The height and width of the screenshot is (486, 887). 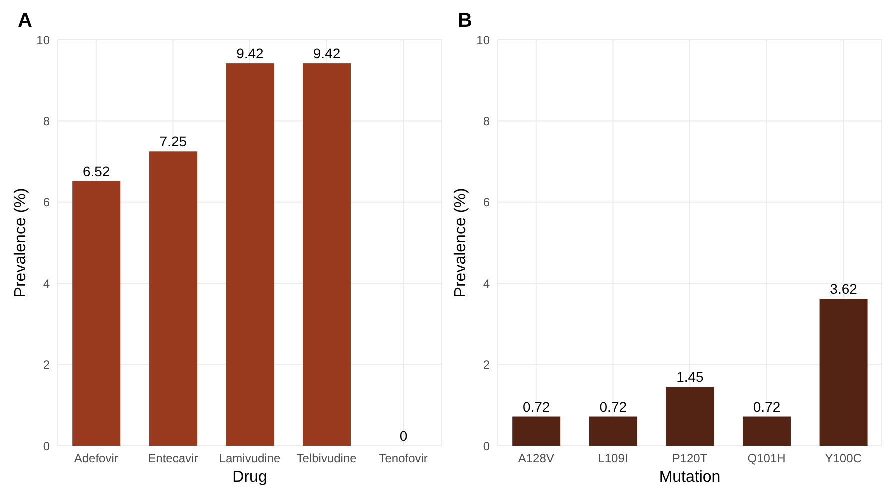 What do you see at coordinates (690, 477) in the screenshot?
I see `x-axis-title: Mutation` at bounding box center [690, 477].